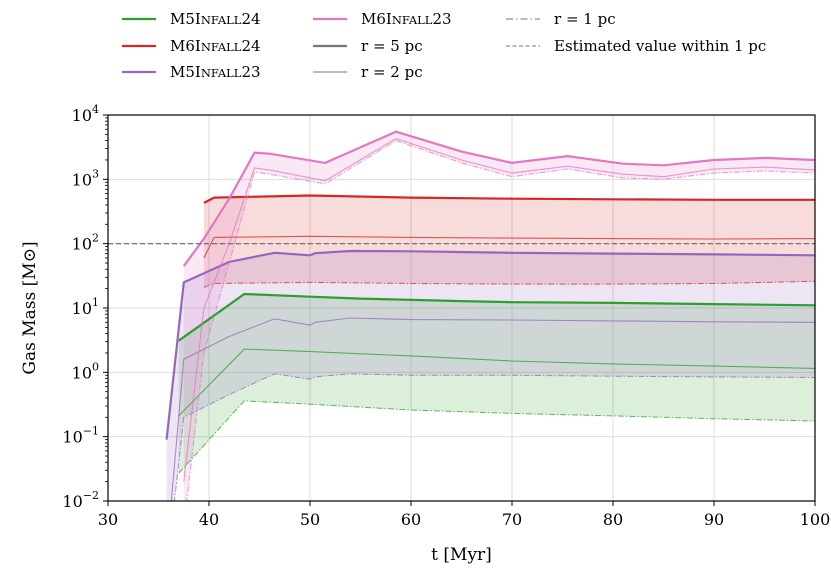  Describe the element at coordinates (85, 371) in the screenshot. I see `y-tick-label: 10⁰` at that location.